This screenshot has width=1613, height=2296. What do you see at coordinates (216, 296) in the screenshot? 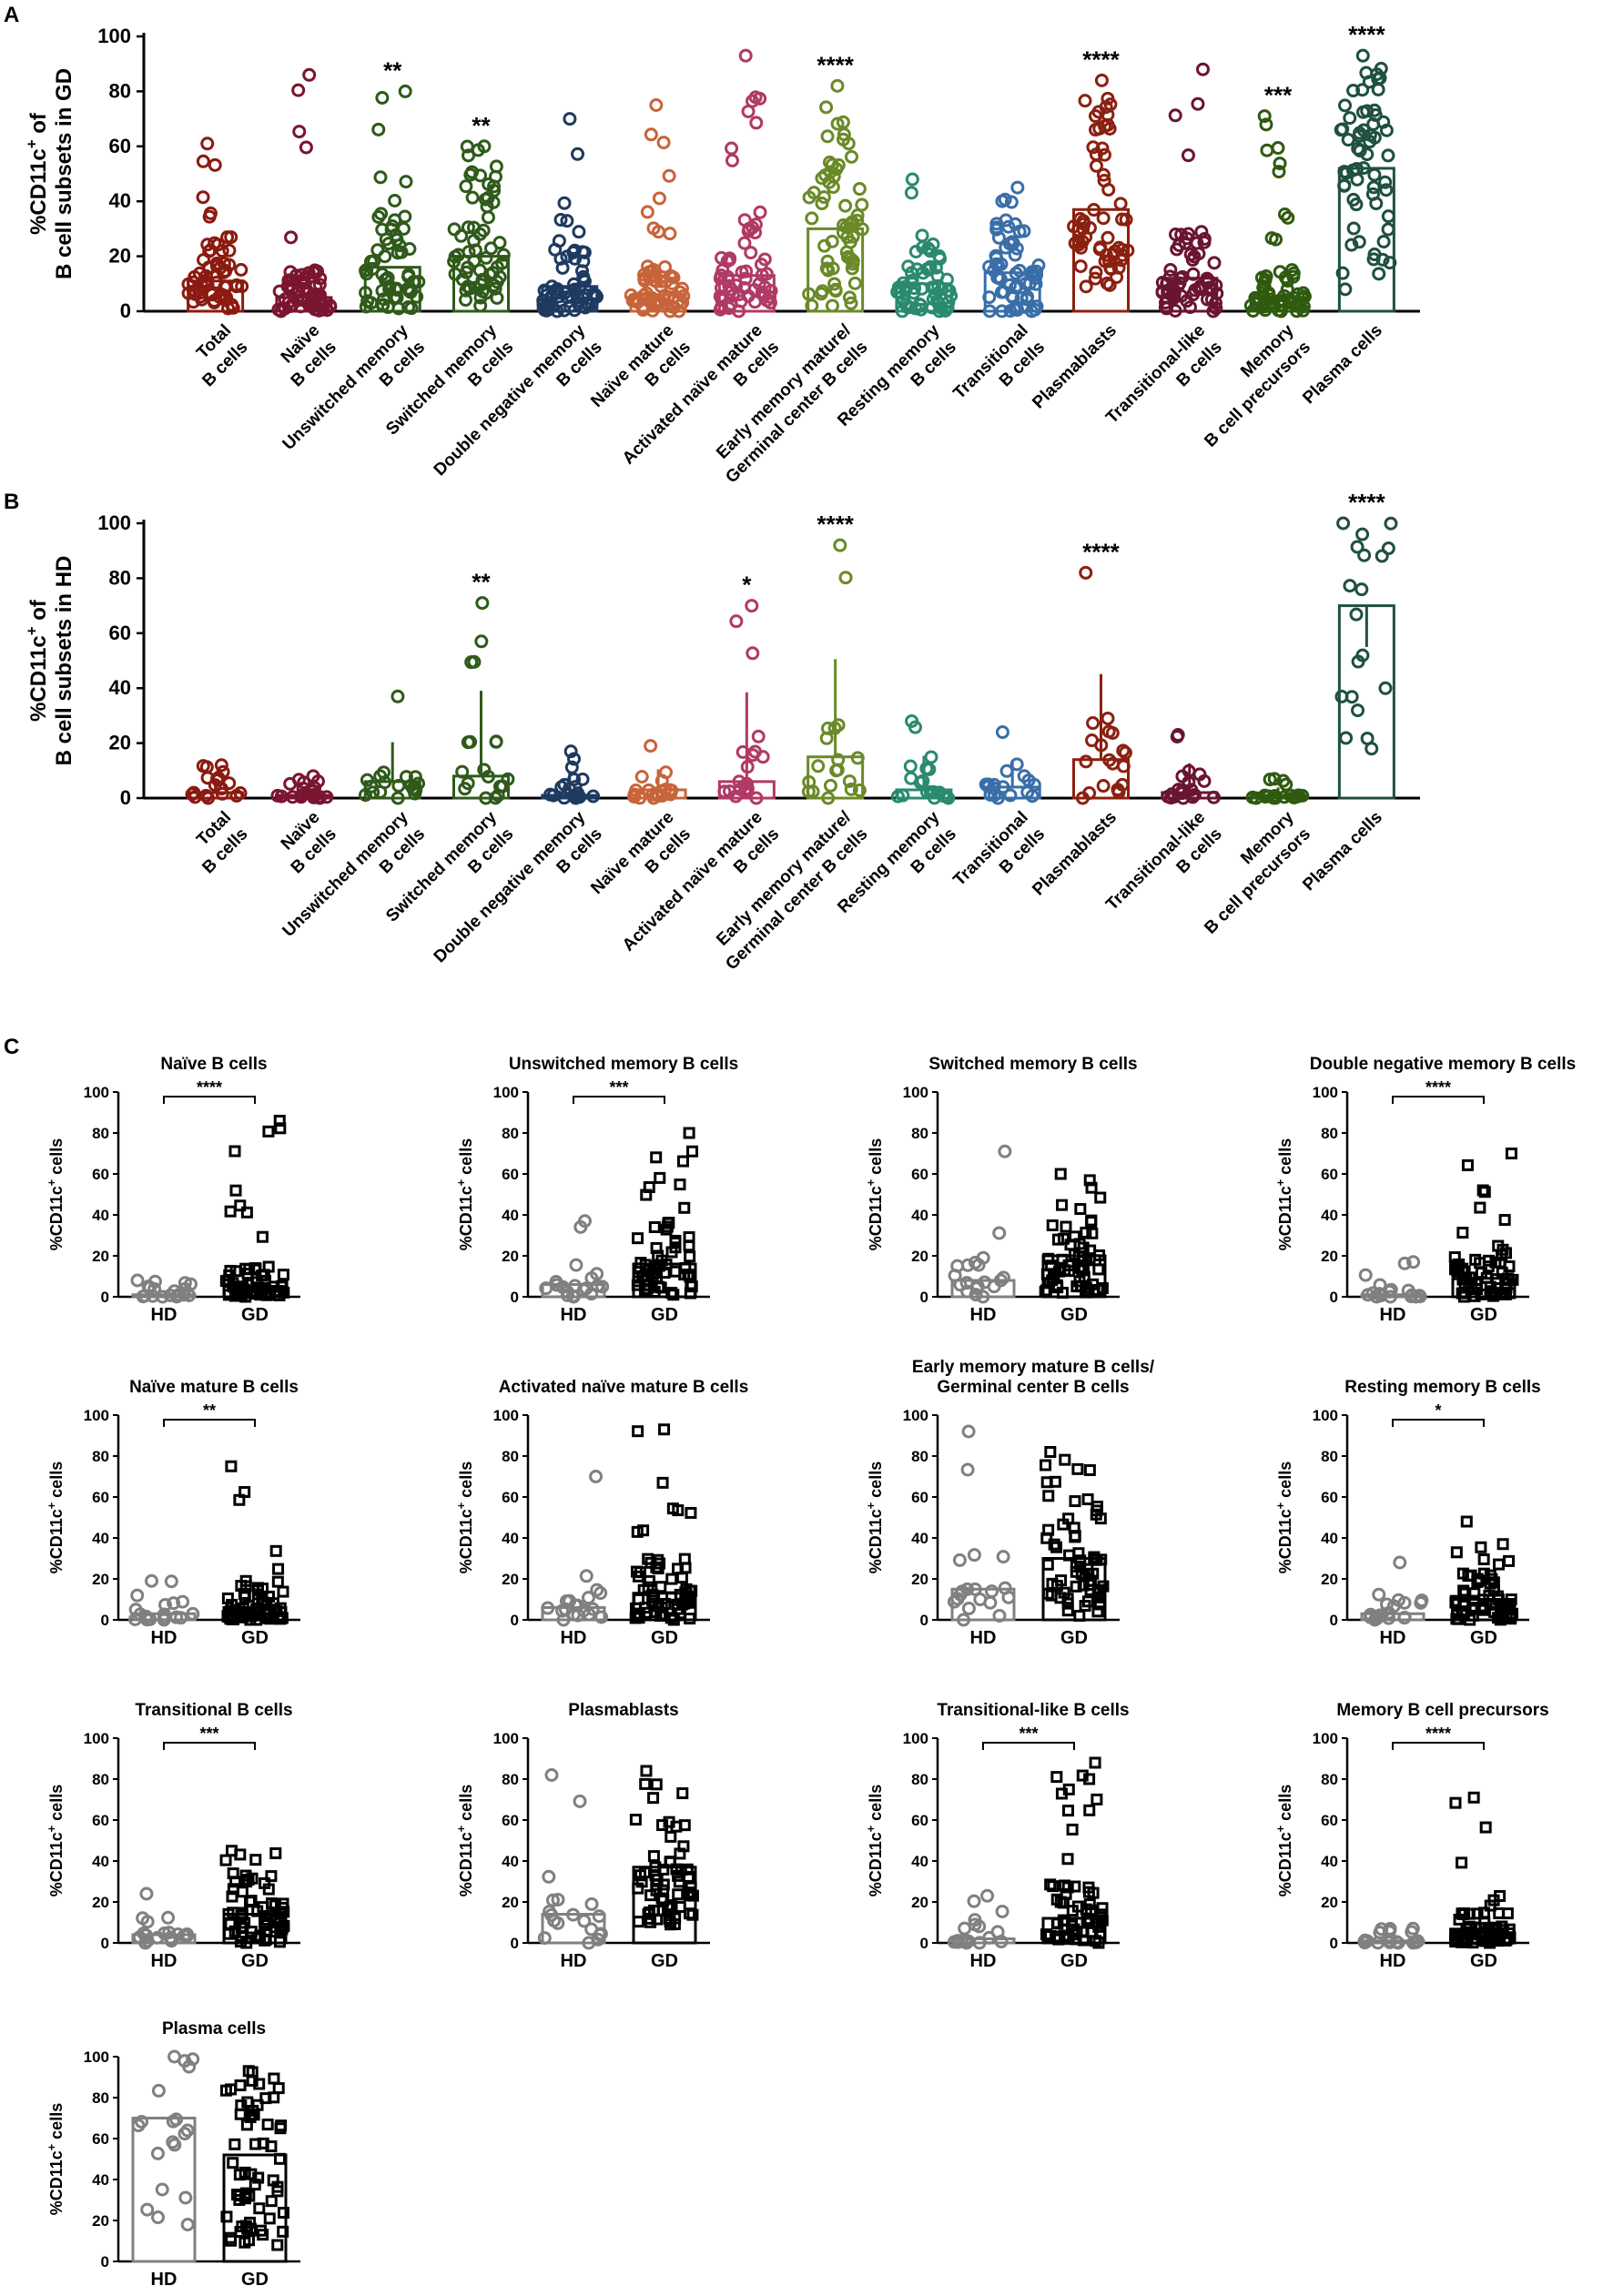
I see `median-bar` at bounding box center [216, 296].